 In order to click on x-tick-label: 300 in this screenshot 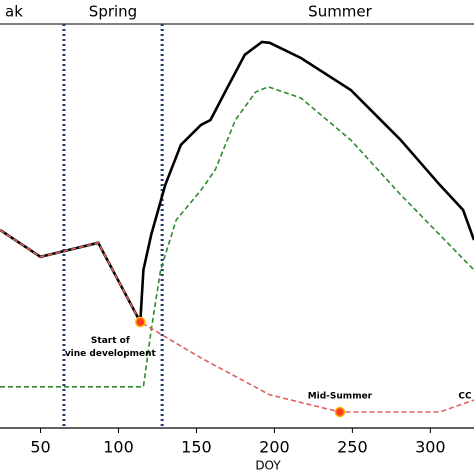, I will do `click(430, 447)`.